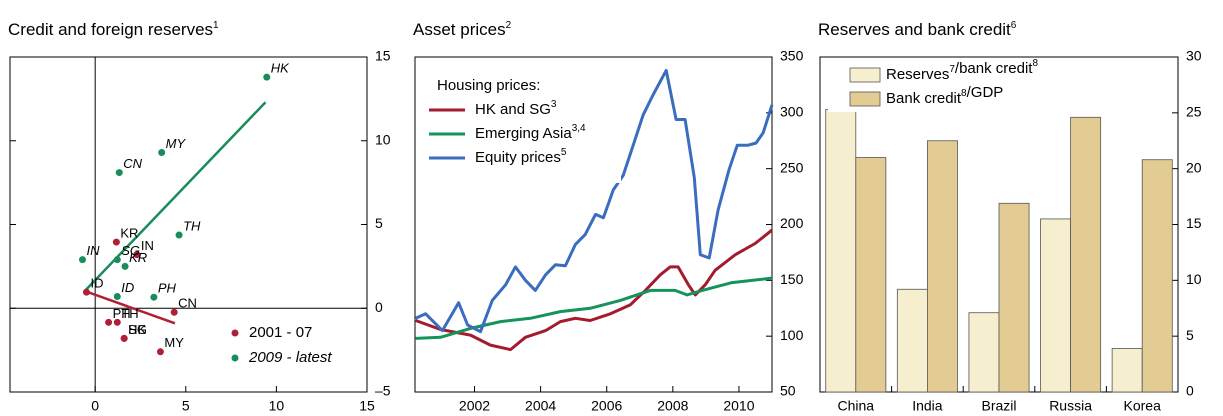 The image size is (1223, 416). Describe the element at coordinates (488, 85) in the screenshot. I see `legend-title: Housing prices:` at that location.